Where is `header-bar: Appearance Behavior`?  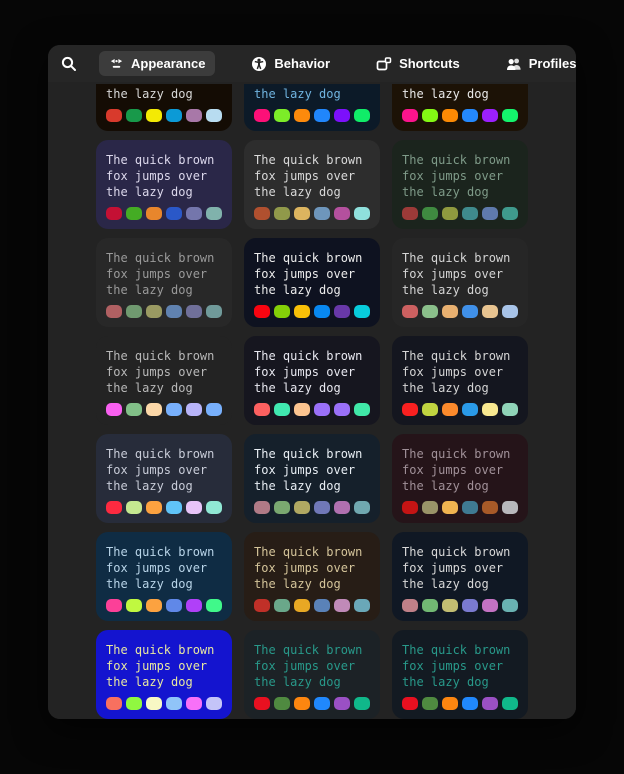 header-bar: Appearance Behavior is located at coordinates (312, 63).